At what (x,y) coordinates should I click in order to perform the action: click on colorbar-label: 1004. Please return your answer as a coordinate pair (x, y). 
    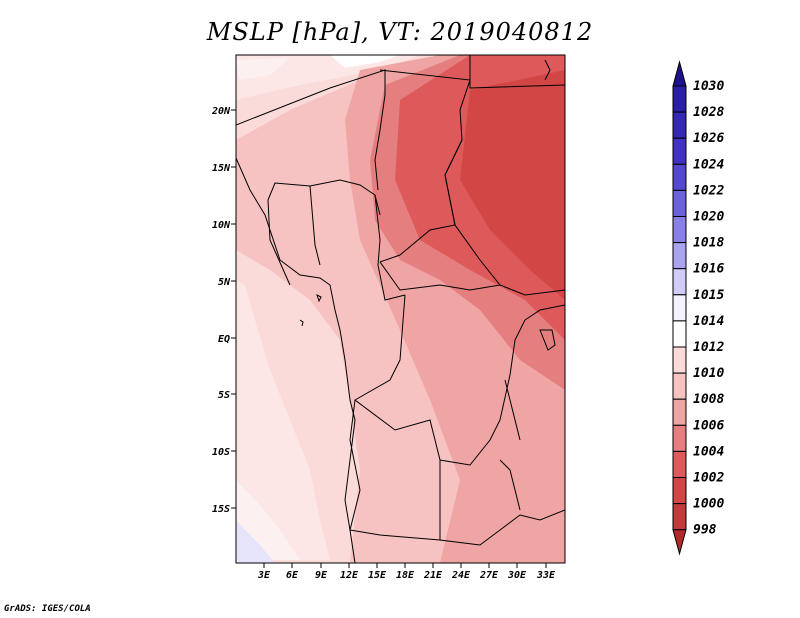
    Looking at the image, I should click on (708, 451).